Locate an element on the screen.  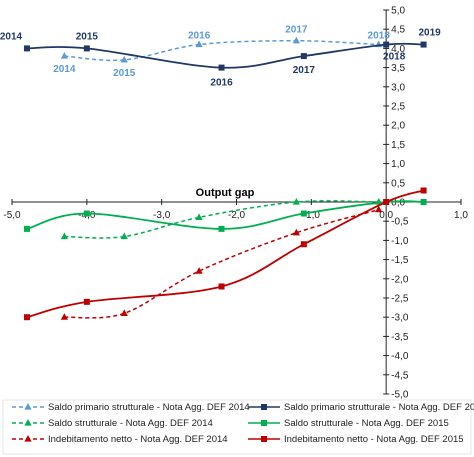
y-tick-label: -2,5 is located at coordinates (400, 299).